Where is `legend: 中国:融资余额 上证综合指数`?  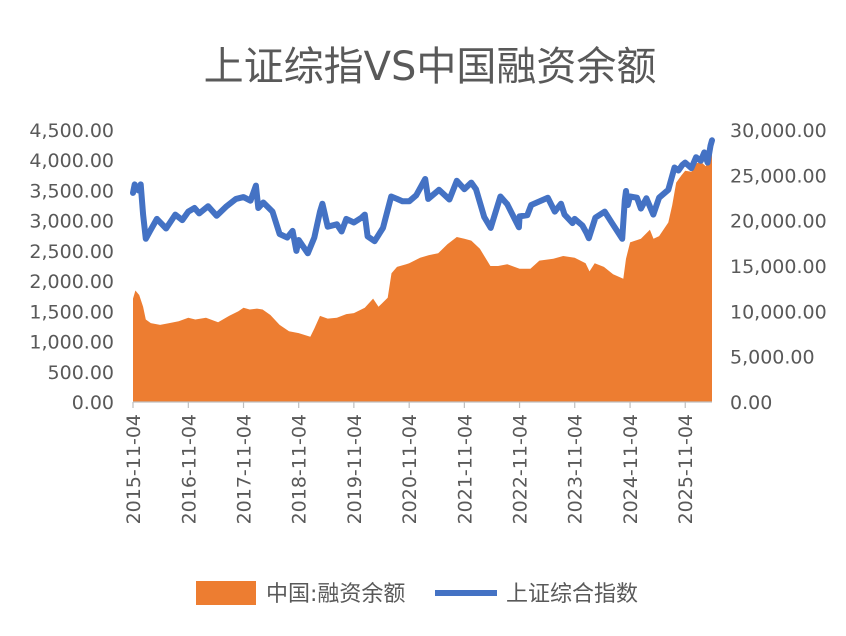 legend: 中国:融资余额 上证综合指数 is located at coordinates (417, 594).